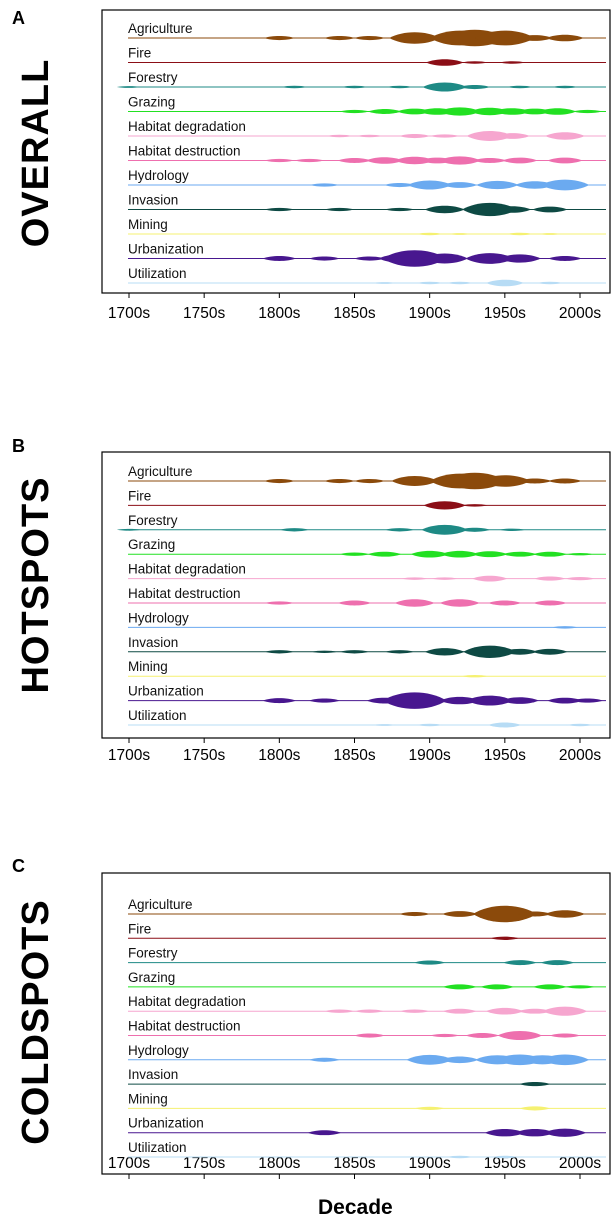  What do you see at coordinates (139, 928) in the screenshot?
I see `series-label: Fire` at bounding box center [139, 928].